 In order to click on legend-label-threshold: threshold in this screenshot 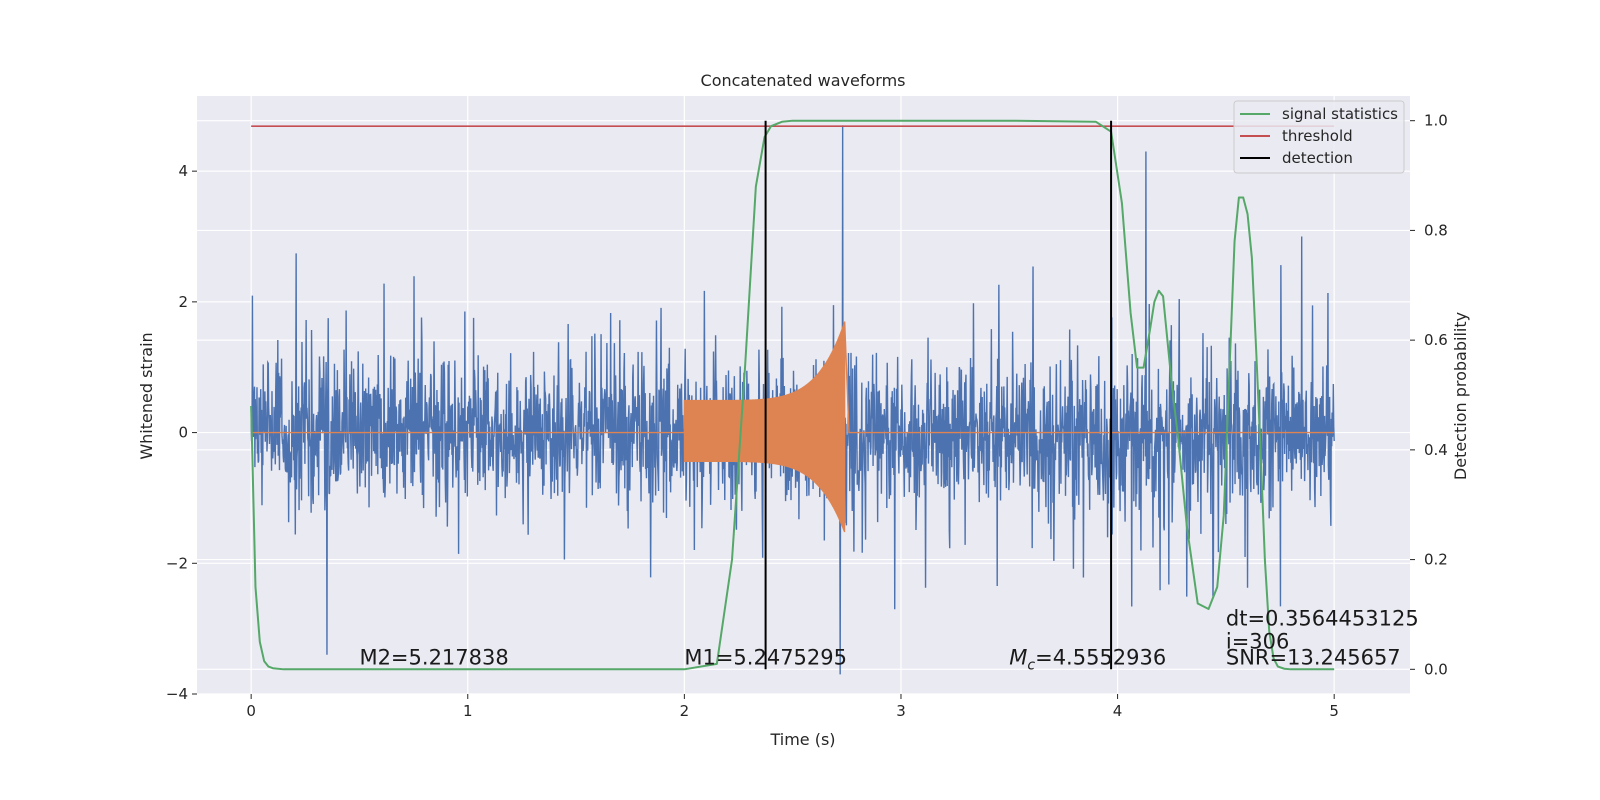, I will do `click(1317, 136)`.